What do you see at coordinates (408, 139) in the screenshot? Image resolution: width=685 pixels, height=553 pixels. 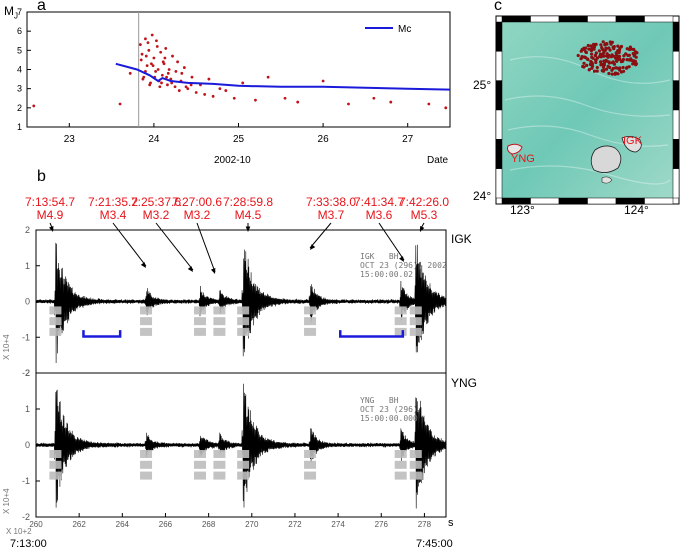 I see `x-tick-label: 27` at bounding box center [408, 139].